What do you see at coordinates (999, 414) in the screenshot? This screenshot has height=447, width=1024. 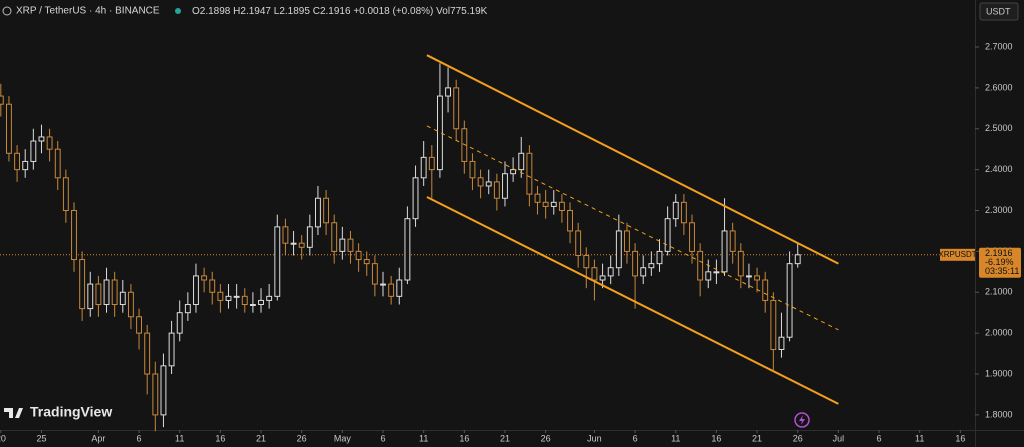 I see `y-tick-label: 1.8000` at bounding box center [999, 414].